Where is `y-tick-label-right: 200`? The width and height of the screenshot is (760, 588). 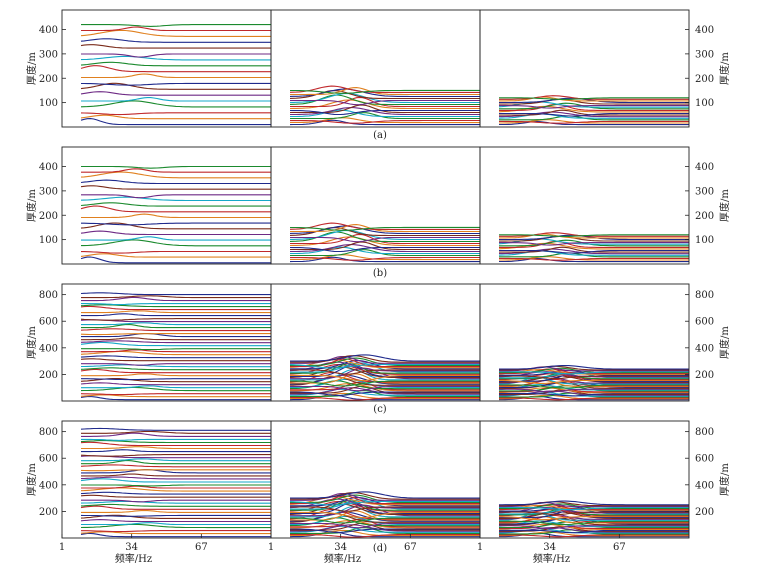
y-tick-label-right: 200 is located at coordinates (704, 375).